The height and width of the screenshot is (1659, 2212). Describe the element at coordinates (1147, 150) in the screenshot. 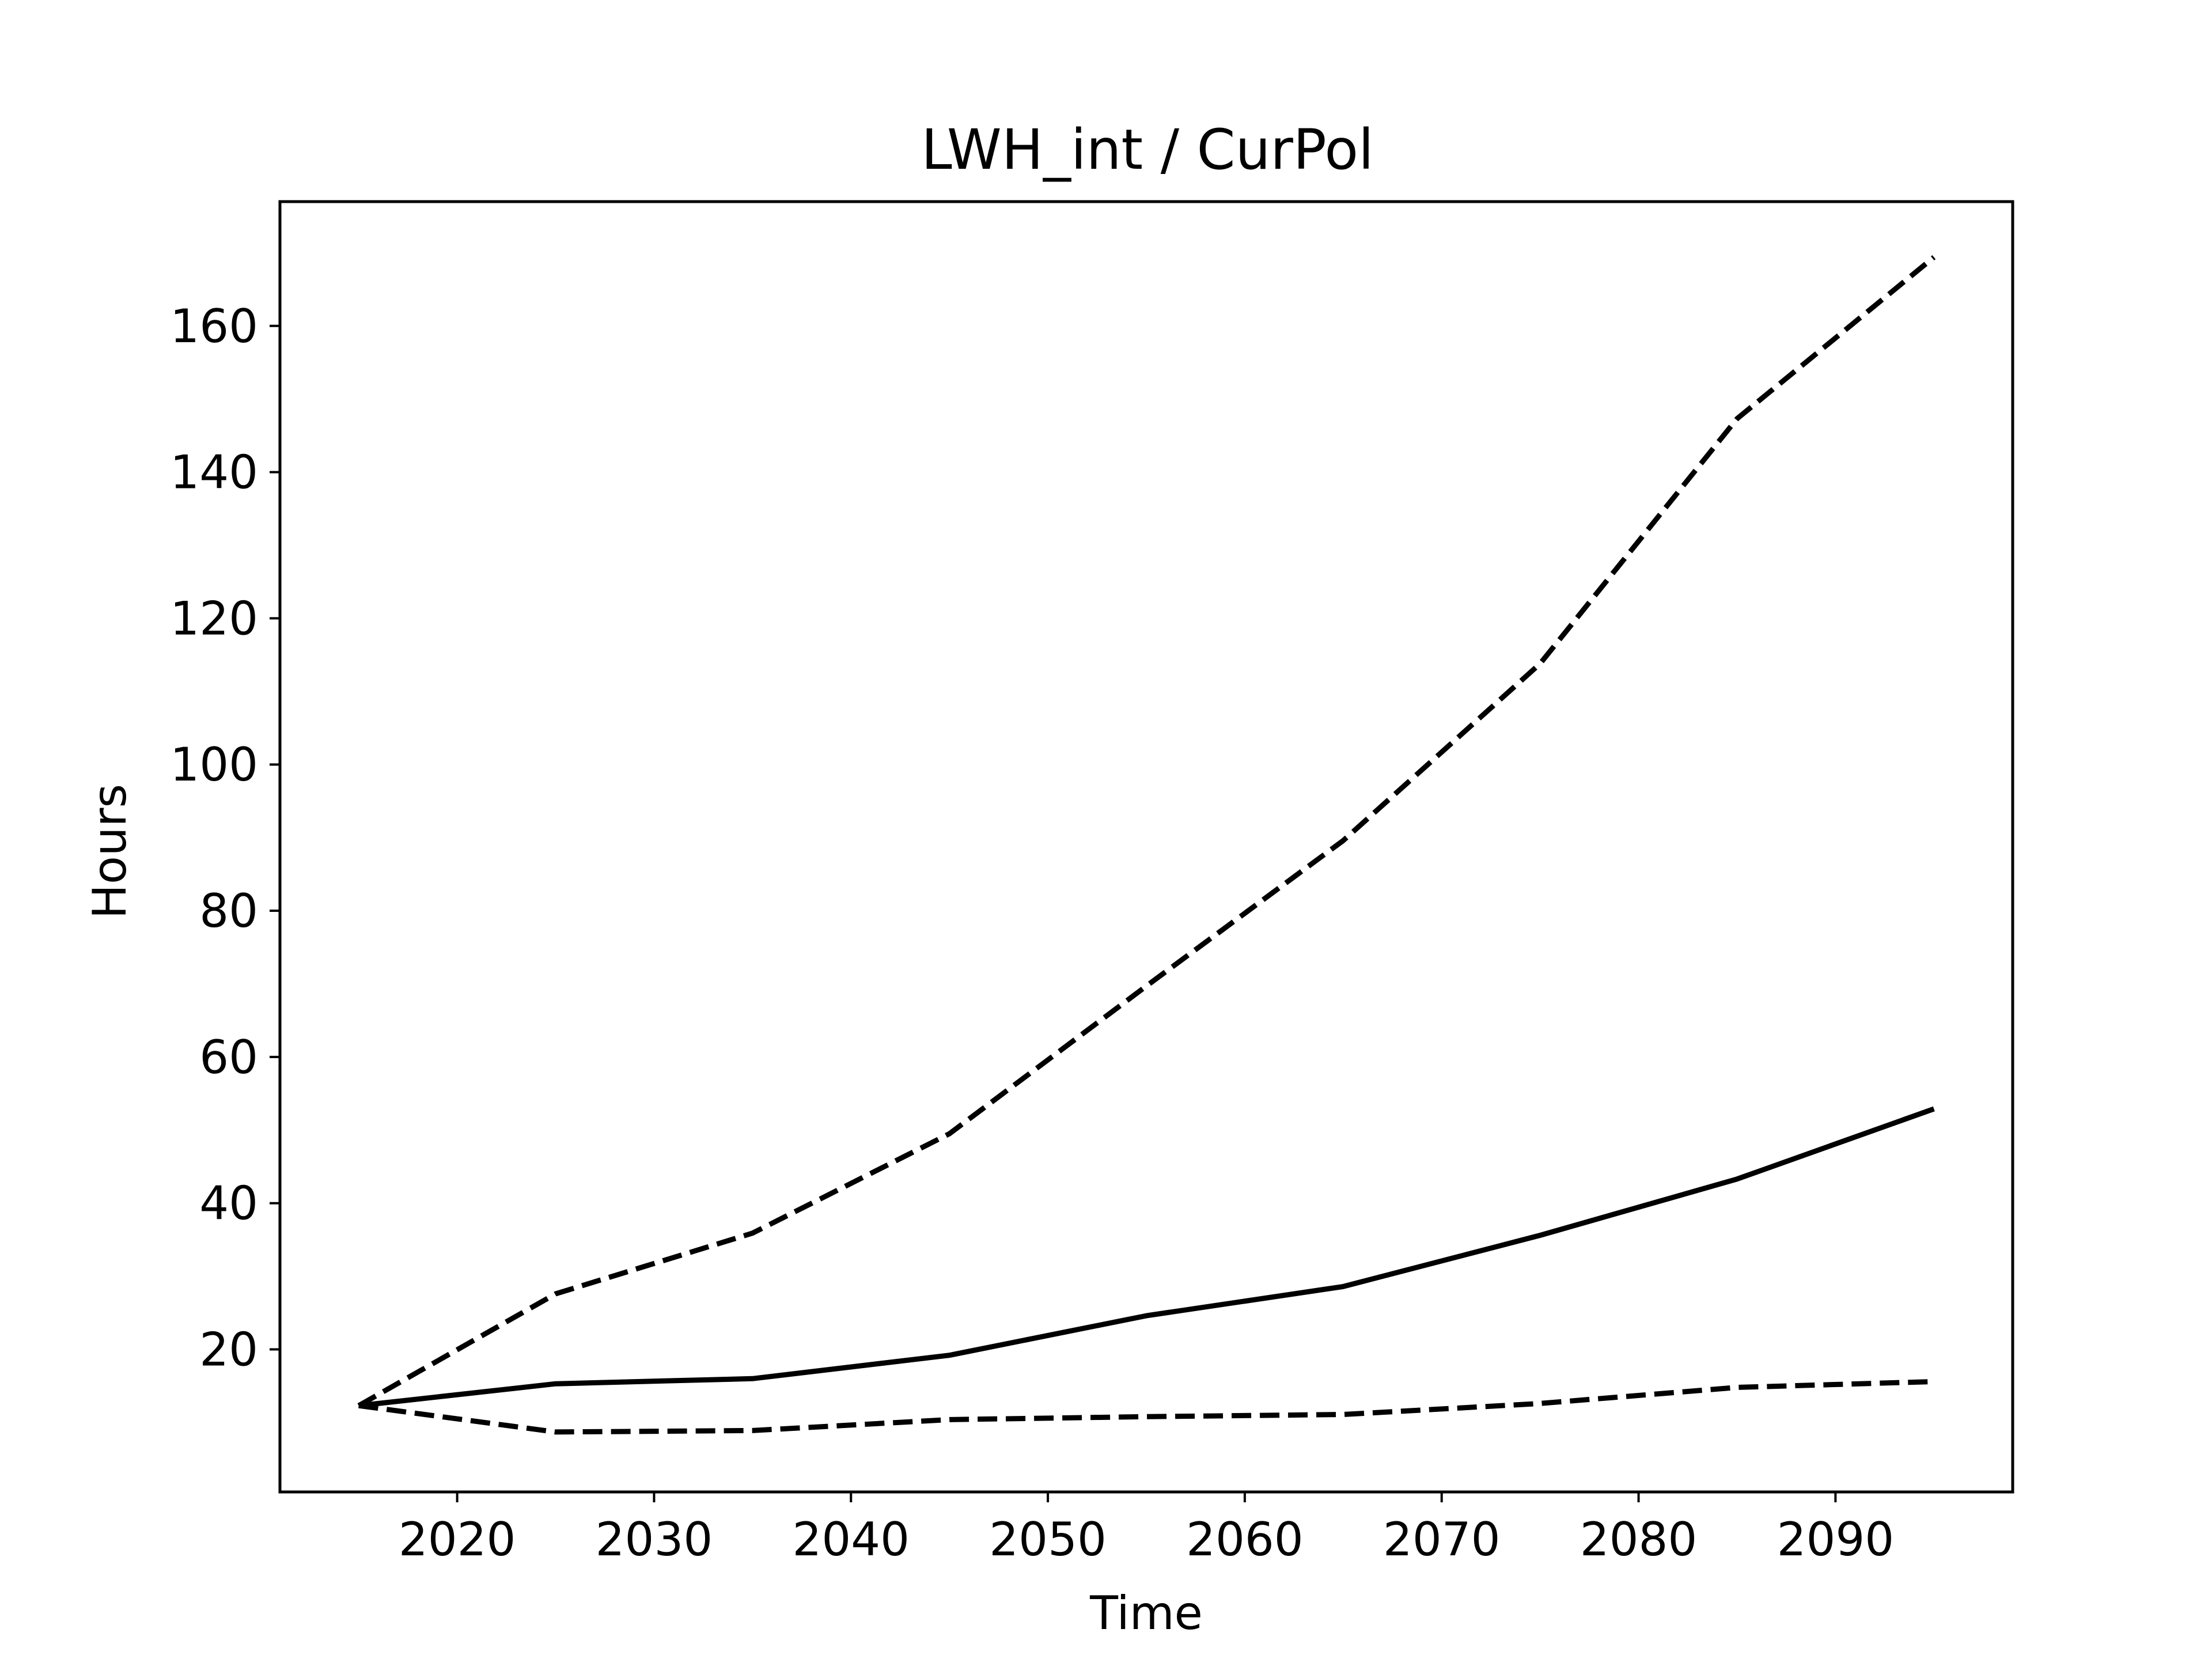

I see `chart-title: LWH_int / CurPol` at that location.